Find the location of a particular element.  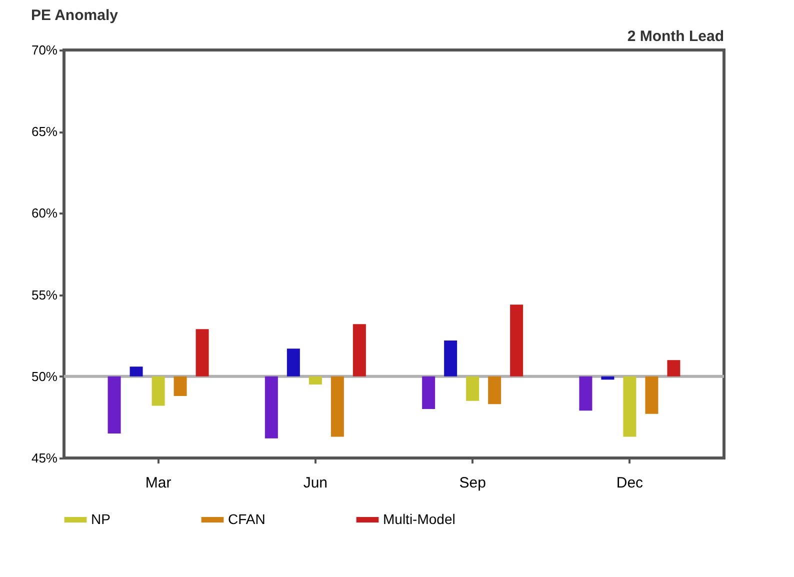

x-tick-label: Sep is located at coordinates (472, 483).